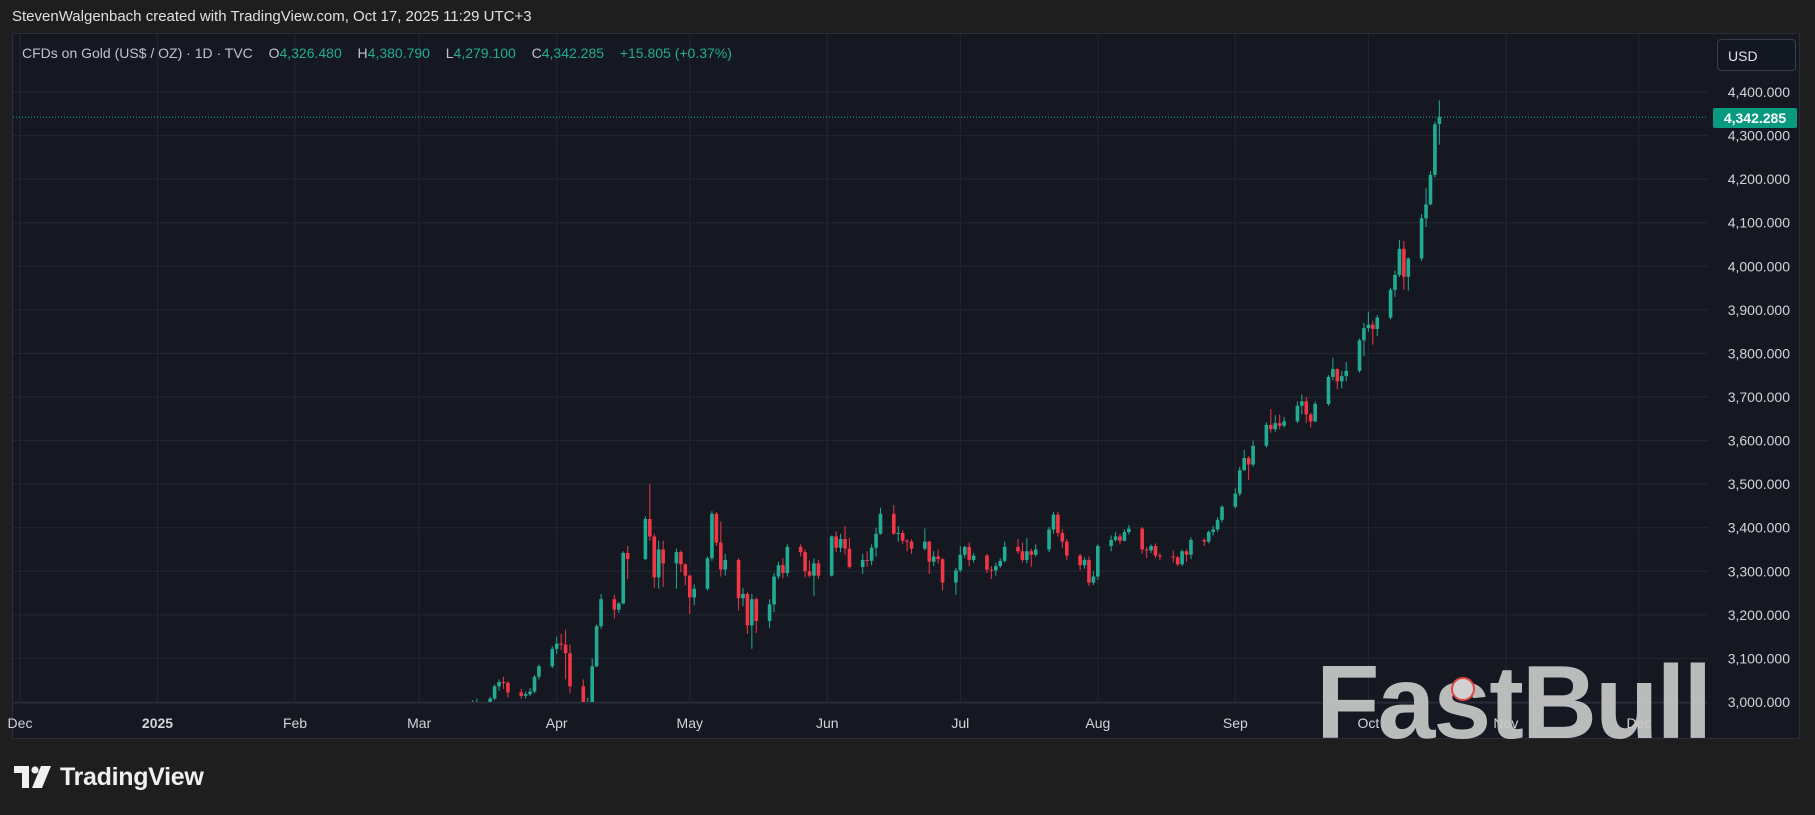  I want to click on y-tick-label: 3,500.000, so click(1759, 484).